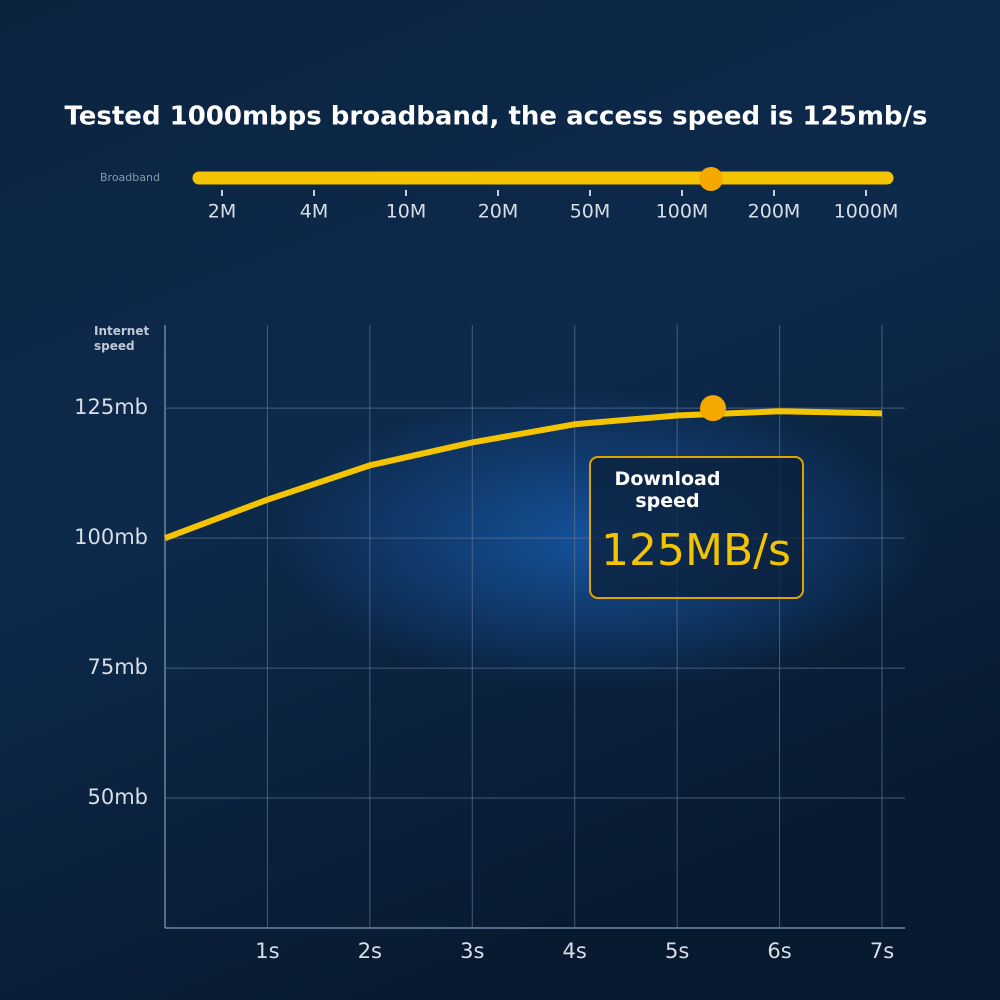 The height and width of the screenshot is (1000, 1000). Describe the element at coordinates (590, 212) in the screenshot. I see `broadband-tick-label: 50M` at that location.